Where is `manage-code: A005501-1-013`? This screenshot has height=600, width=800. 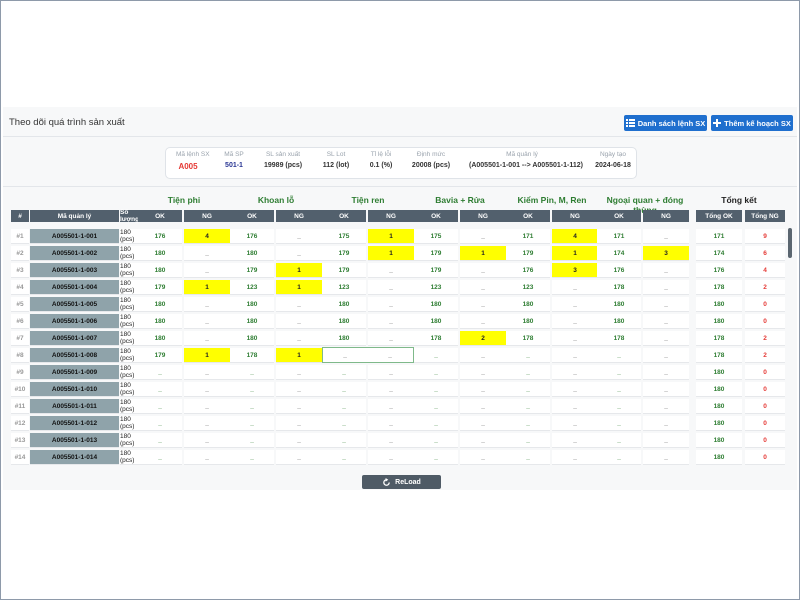
manage-code: A005501-1-013 is located at coordinates (74, 440).